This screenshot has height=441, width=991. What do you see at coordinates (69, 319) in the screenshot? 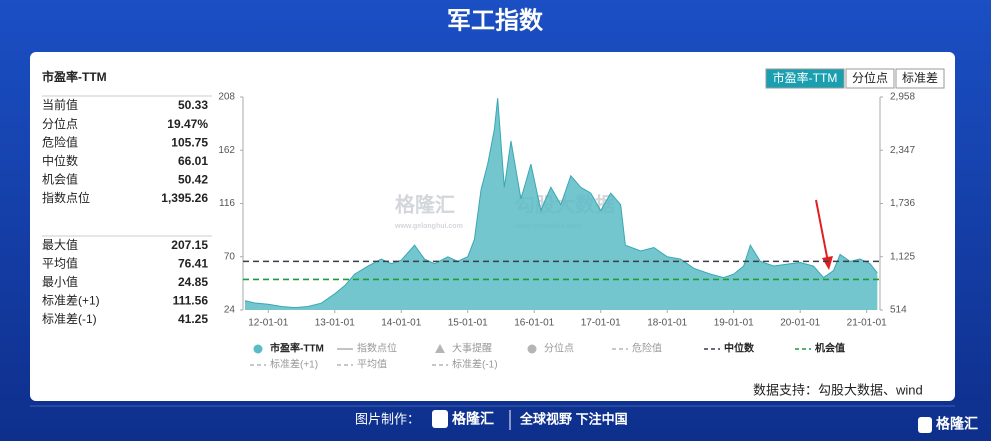
I see `stat-label: 标准差(-1)` at bounding box center [69, 319].